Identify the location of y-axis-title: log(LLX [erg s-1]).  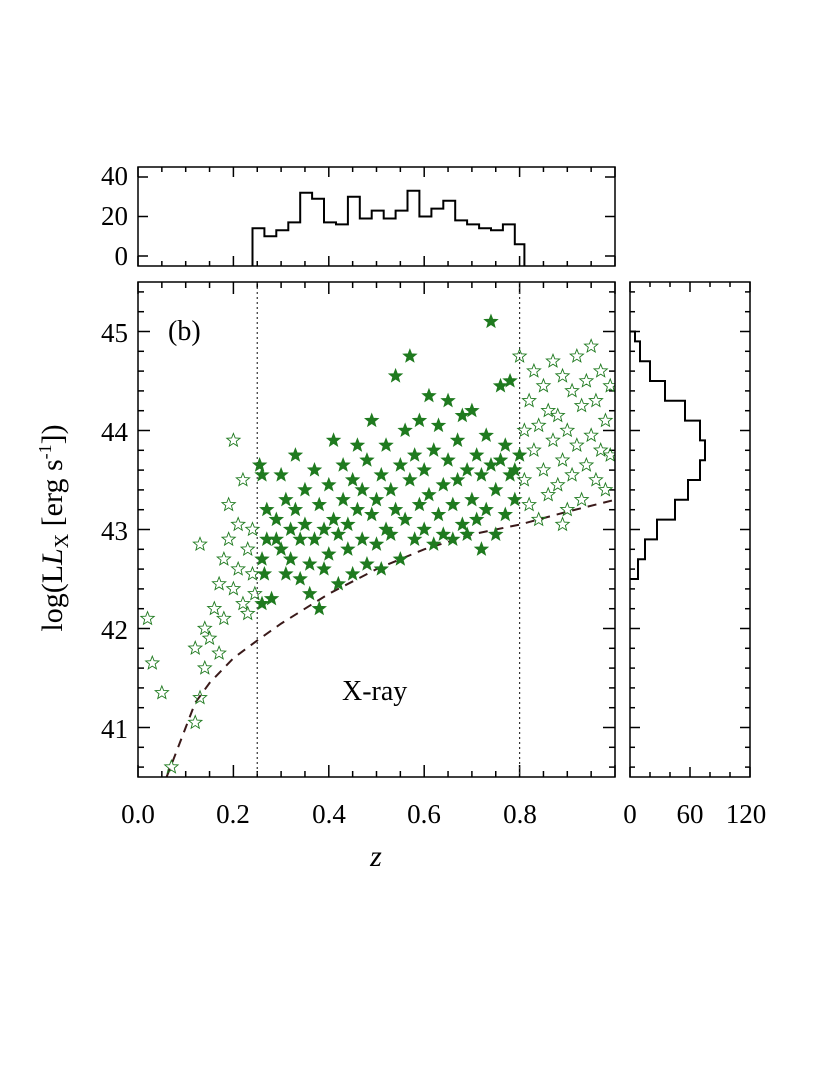
(54, 527).